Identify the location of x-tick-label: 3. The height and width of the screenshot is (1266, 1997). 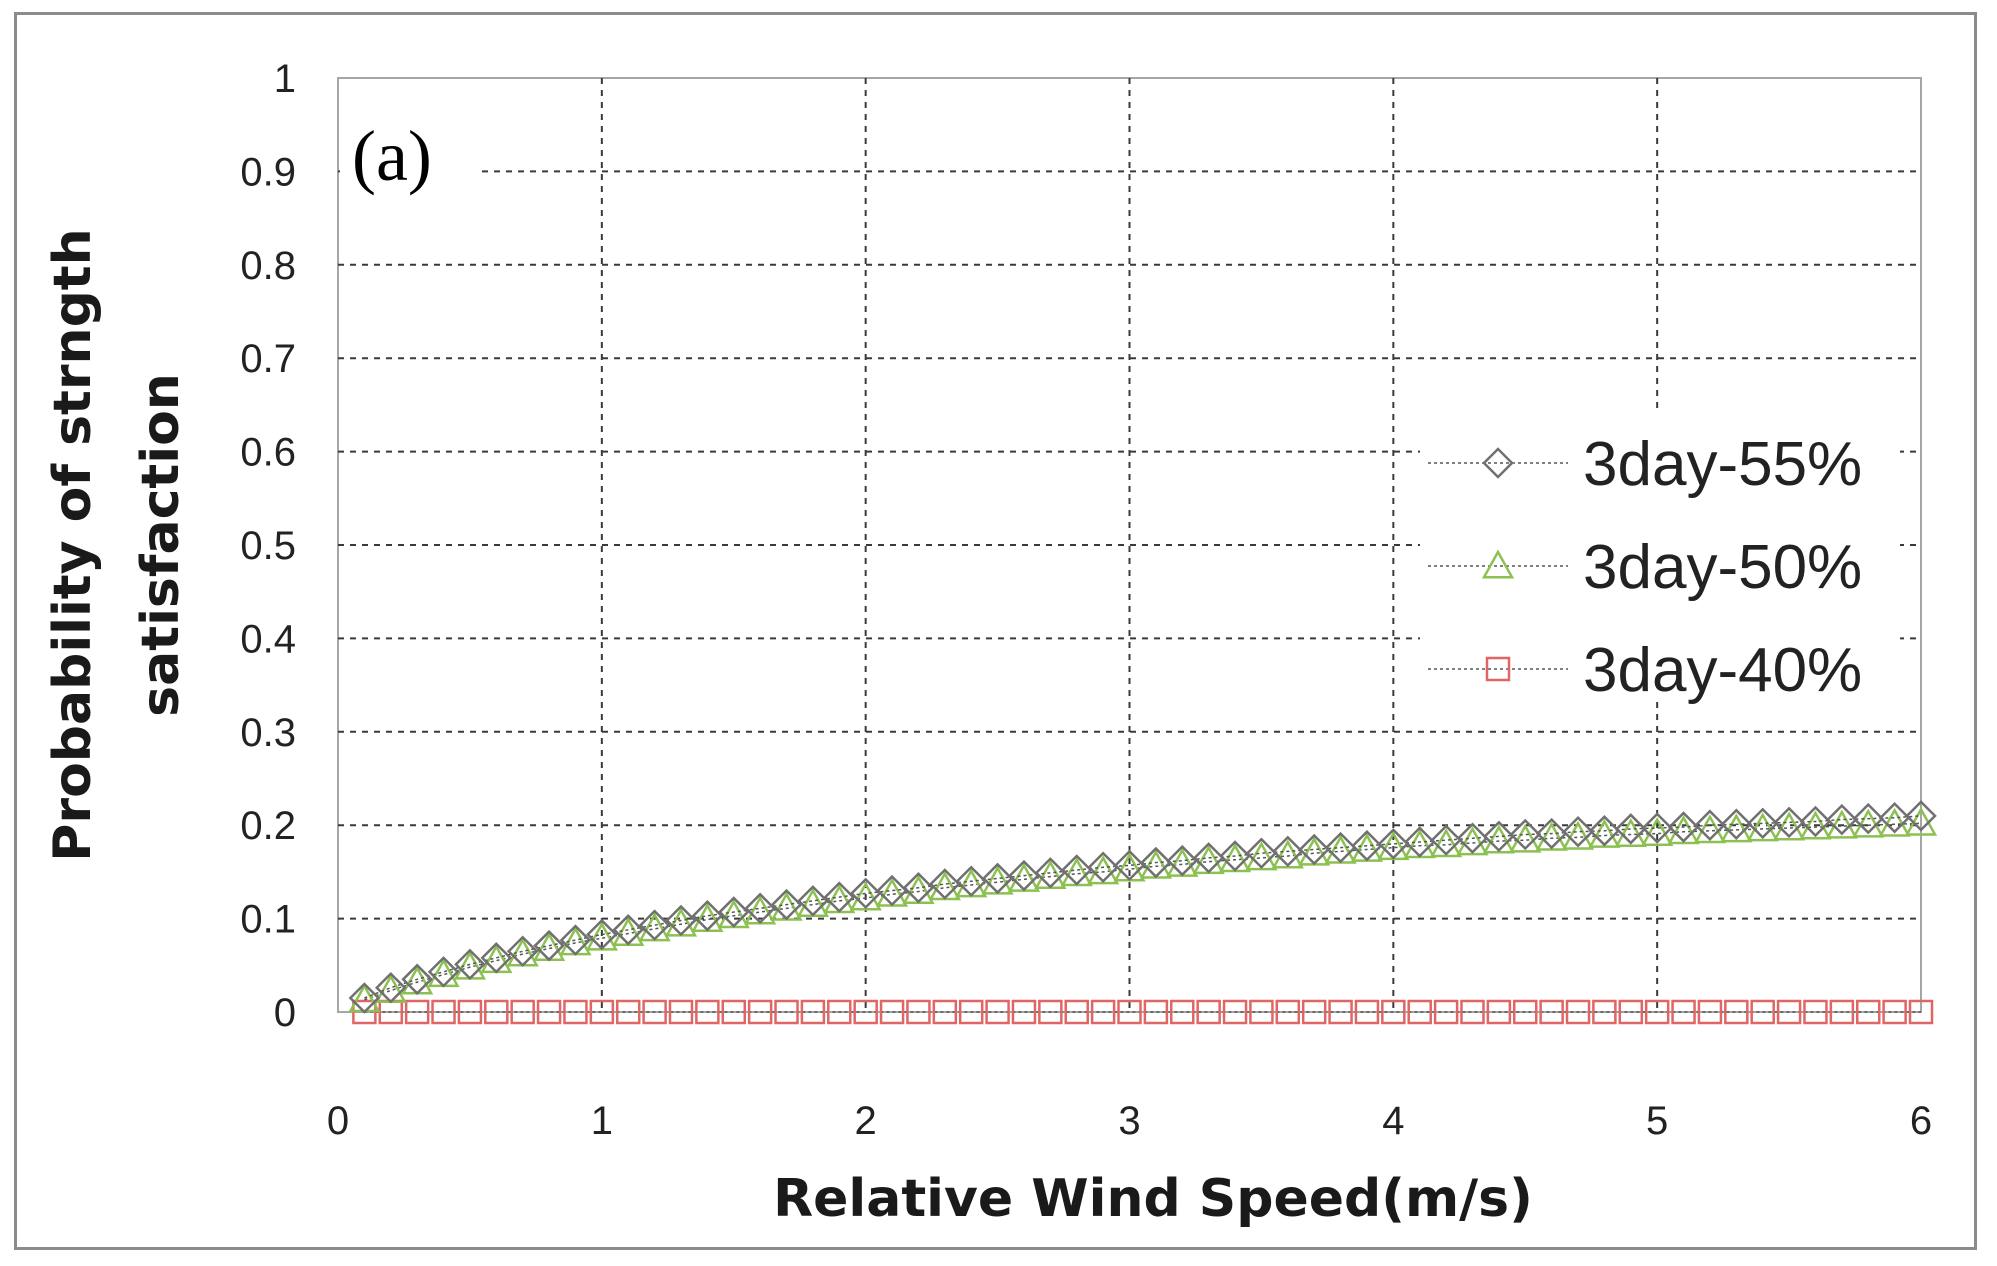
(1129, 1121).